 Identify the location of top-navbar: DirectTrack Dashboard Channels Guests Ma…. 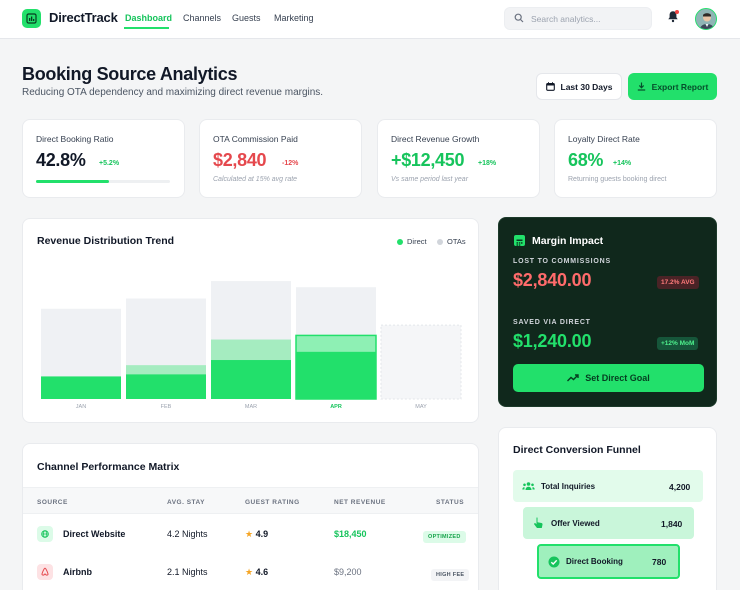
(370, 19).